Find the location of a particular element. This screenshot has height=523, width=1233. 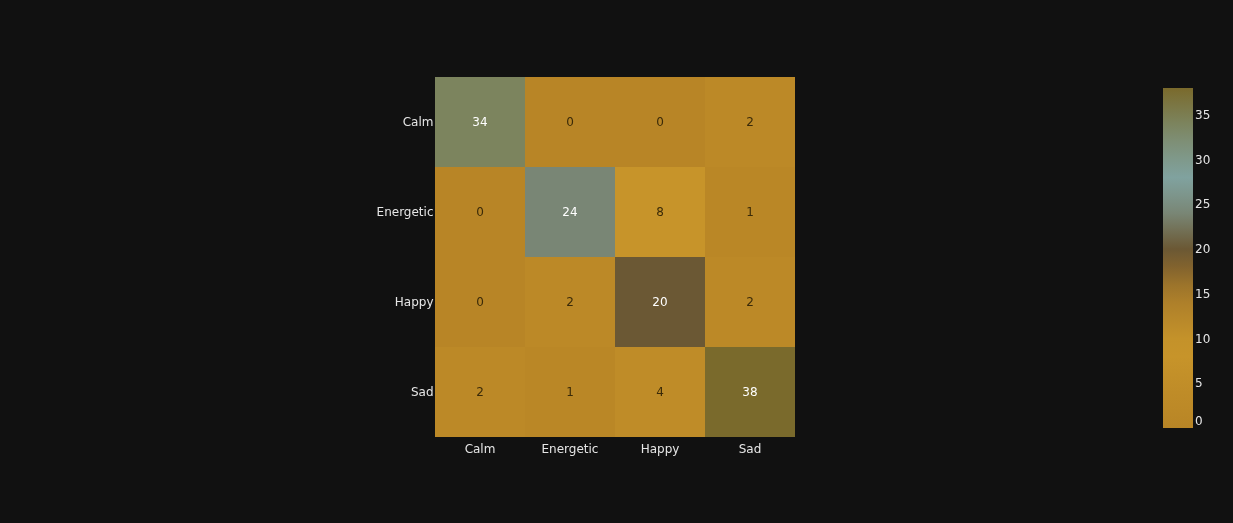

color-bar-label: 35 is located at coordinates (1203, 114).